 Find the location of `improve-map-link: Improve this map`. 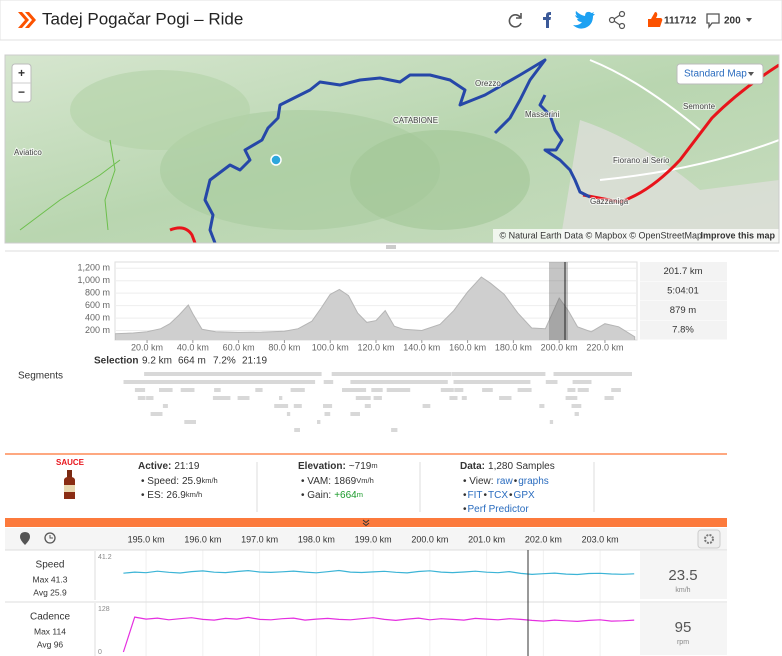

improve-map-link: Improve this map is located at coordinates (737, 235).